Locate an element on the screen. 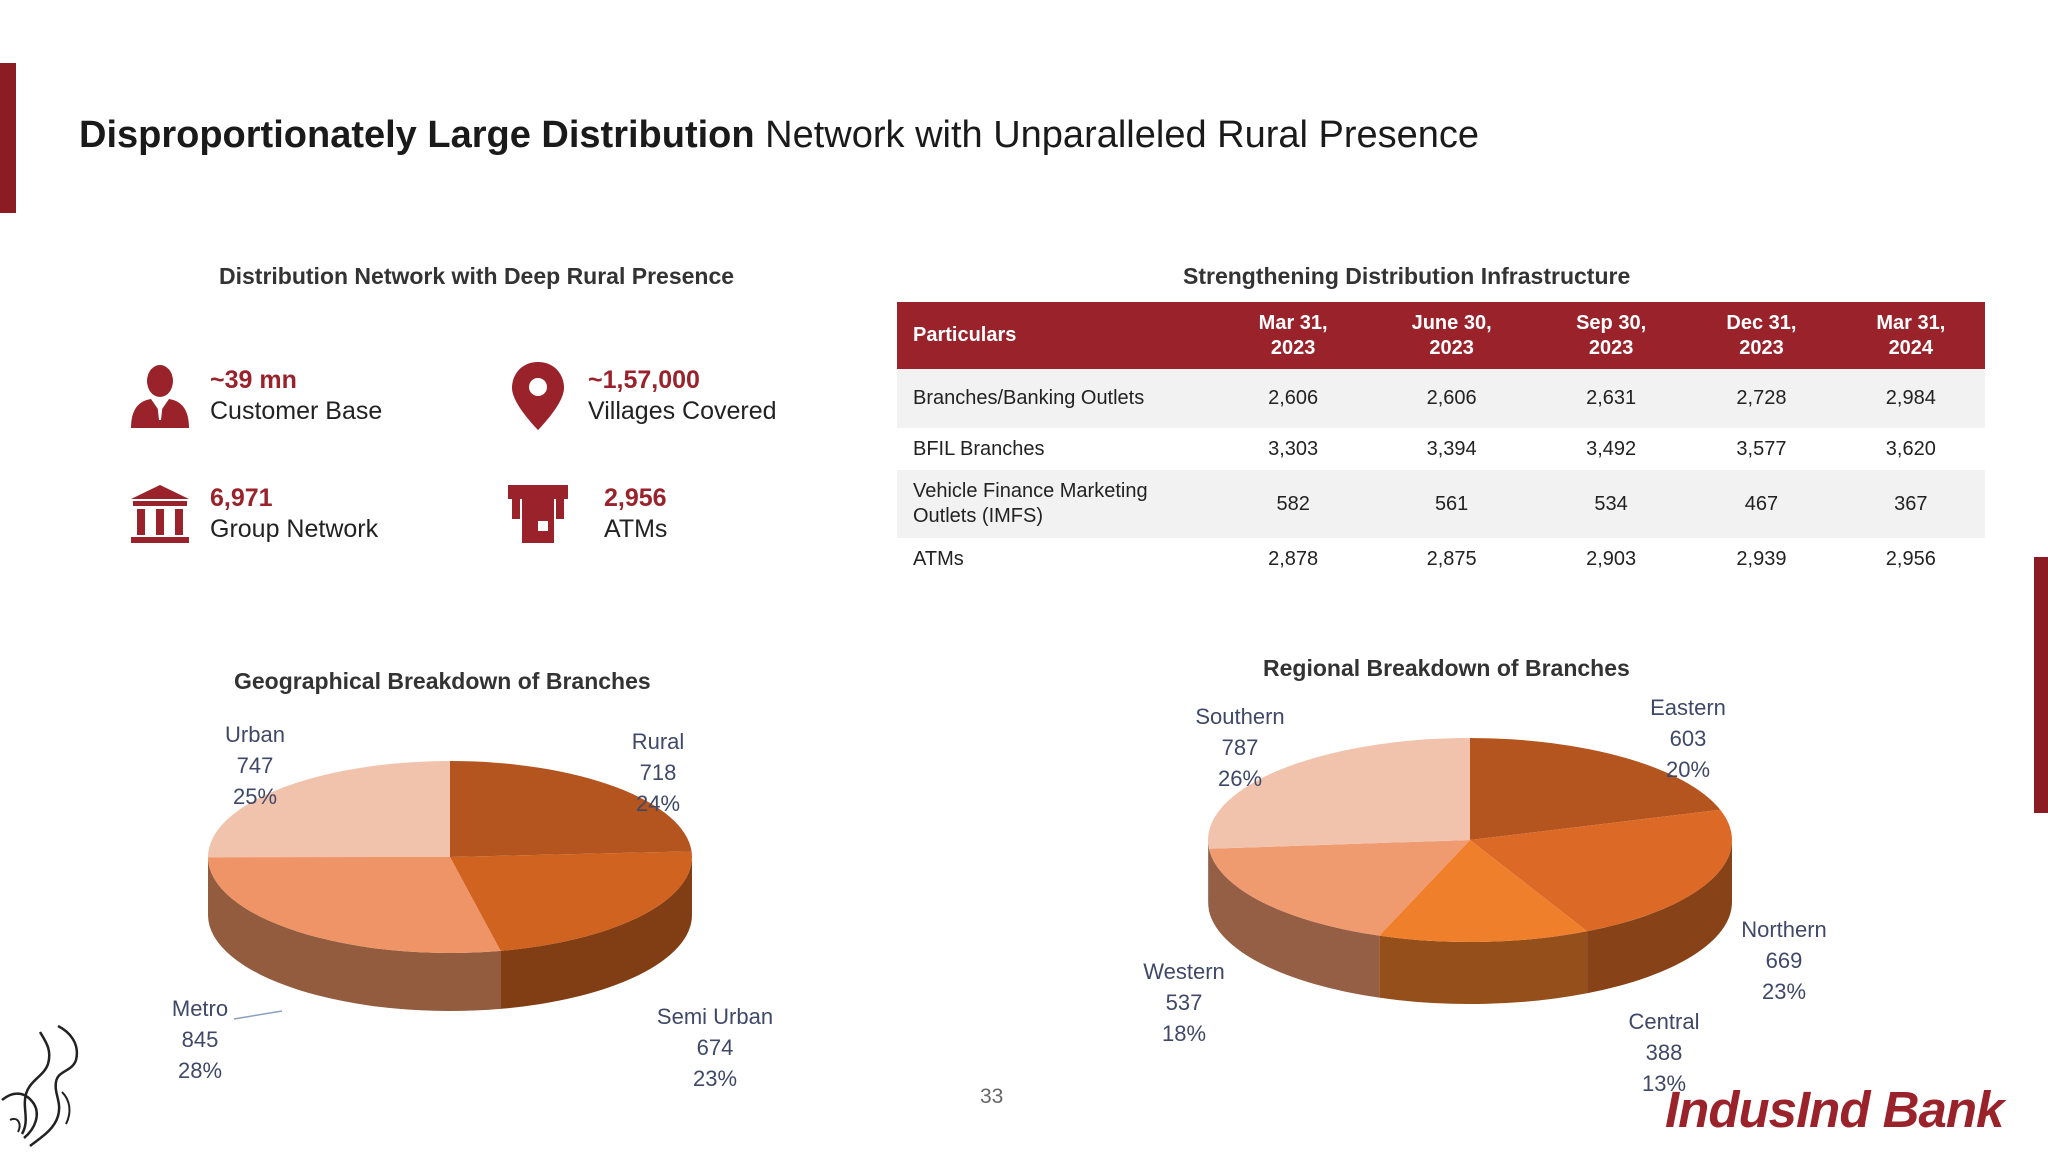 The image size is (2048, 1152). bull-logo-icon is located at coordinates (40, 1085).